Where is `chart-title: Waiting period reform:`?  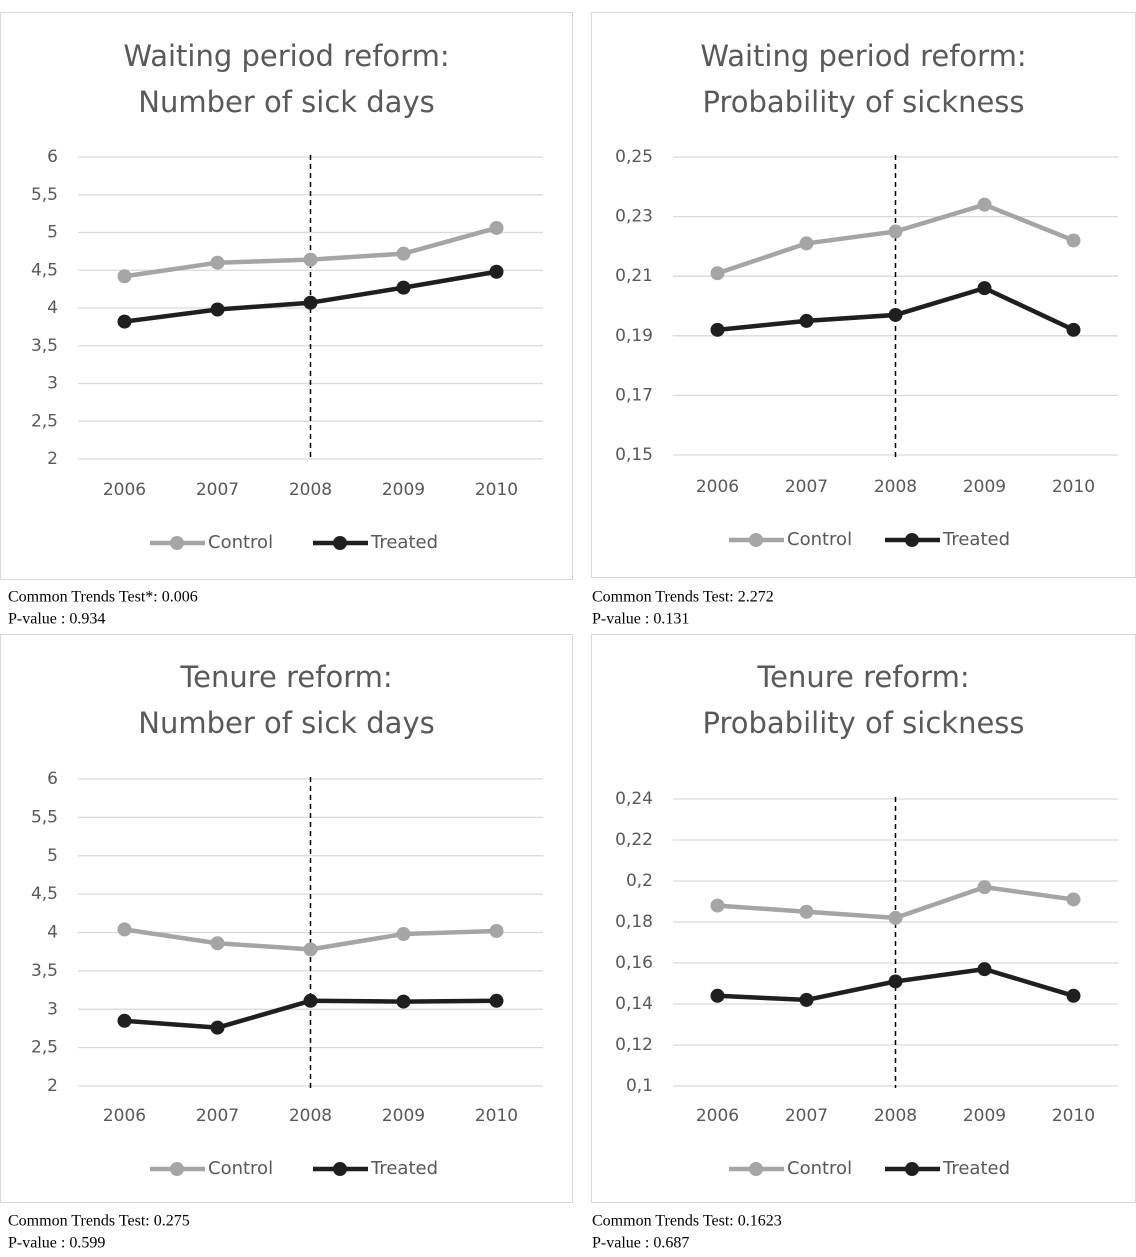 chart-title: Waiting period reform: is located at coordinates (286, 56).